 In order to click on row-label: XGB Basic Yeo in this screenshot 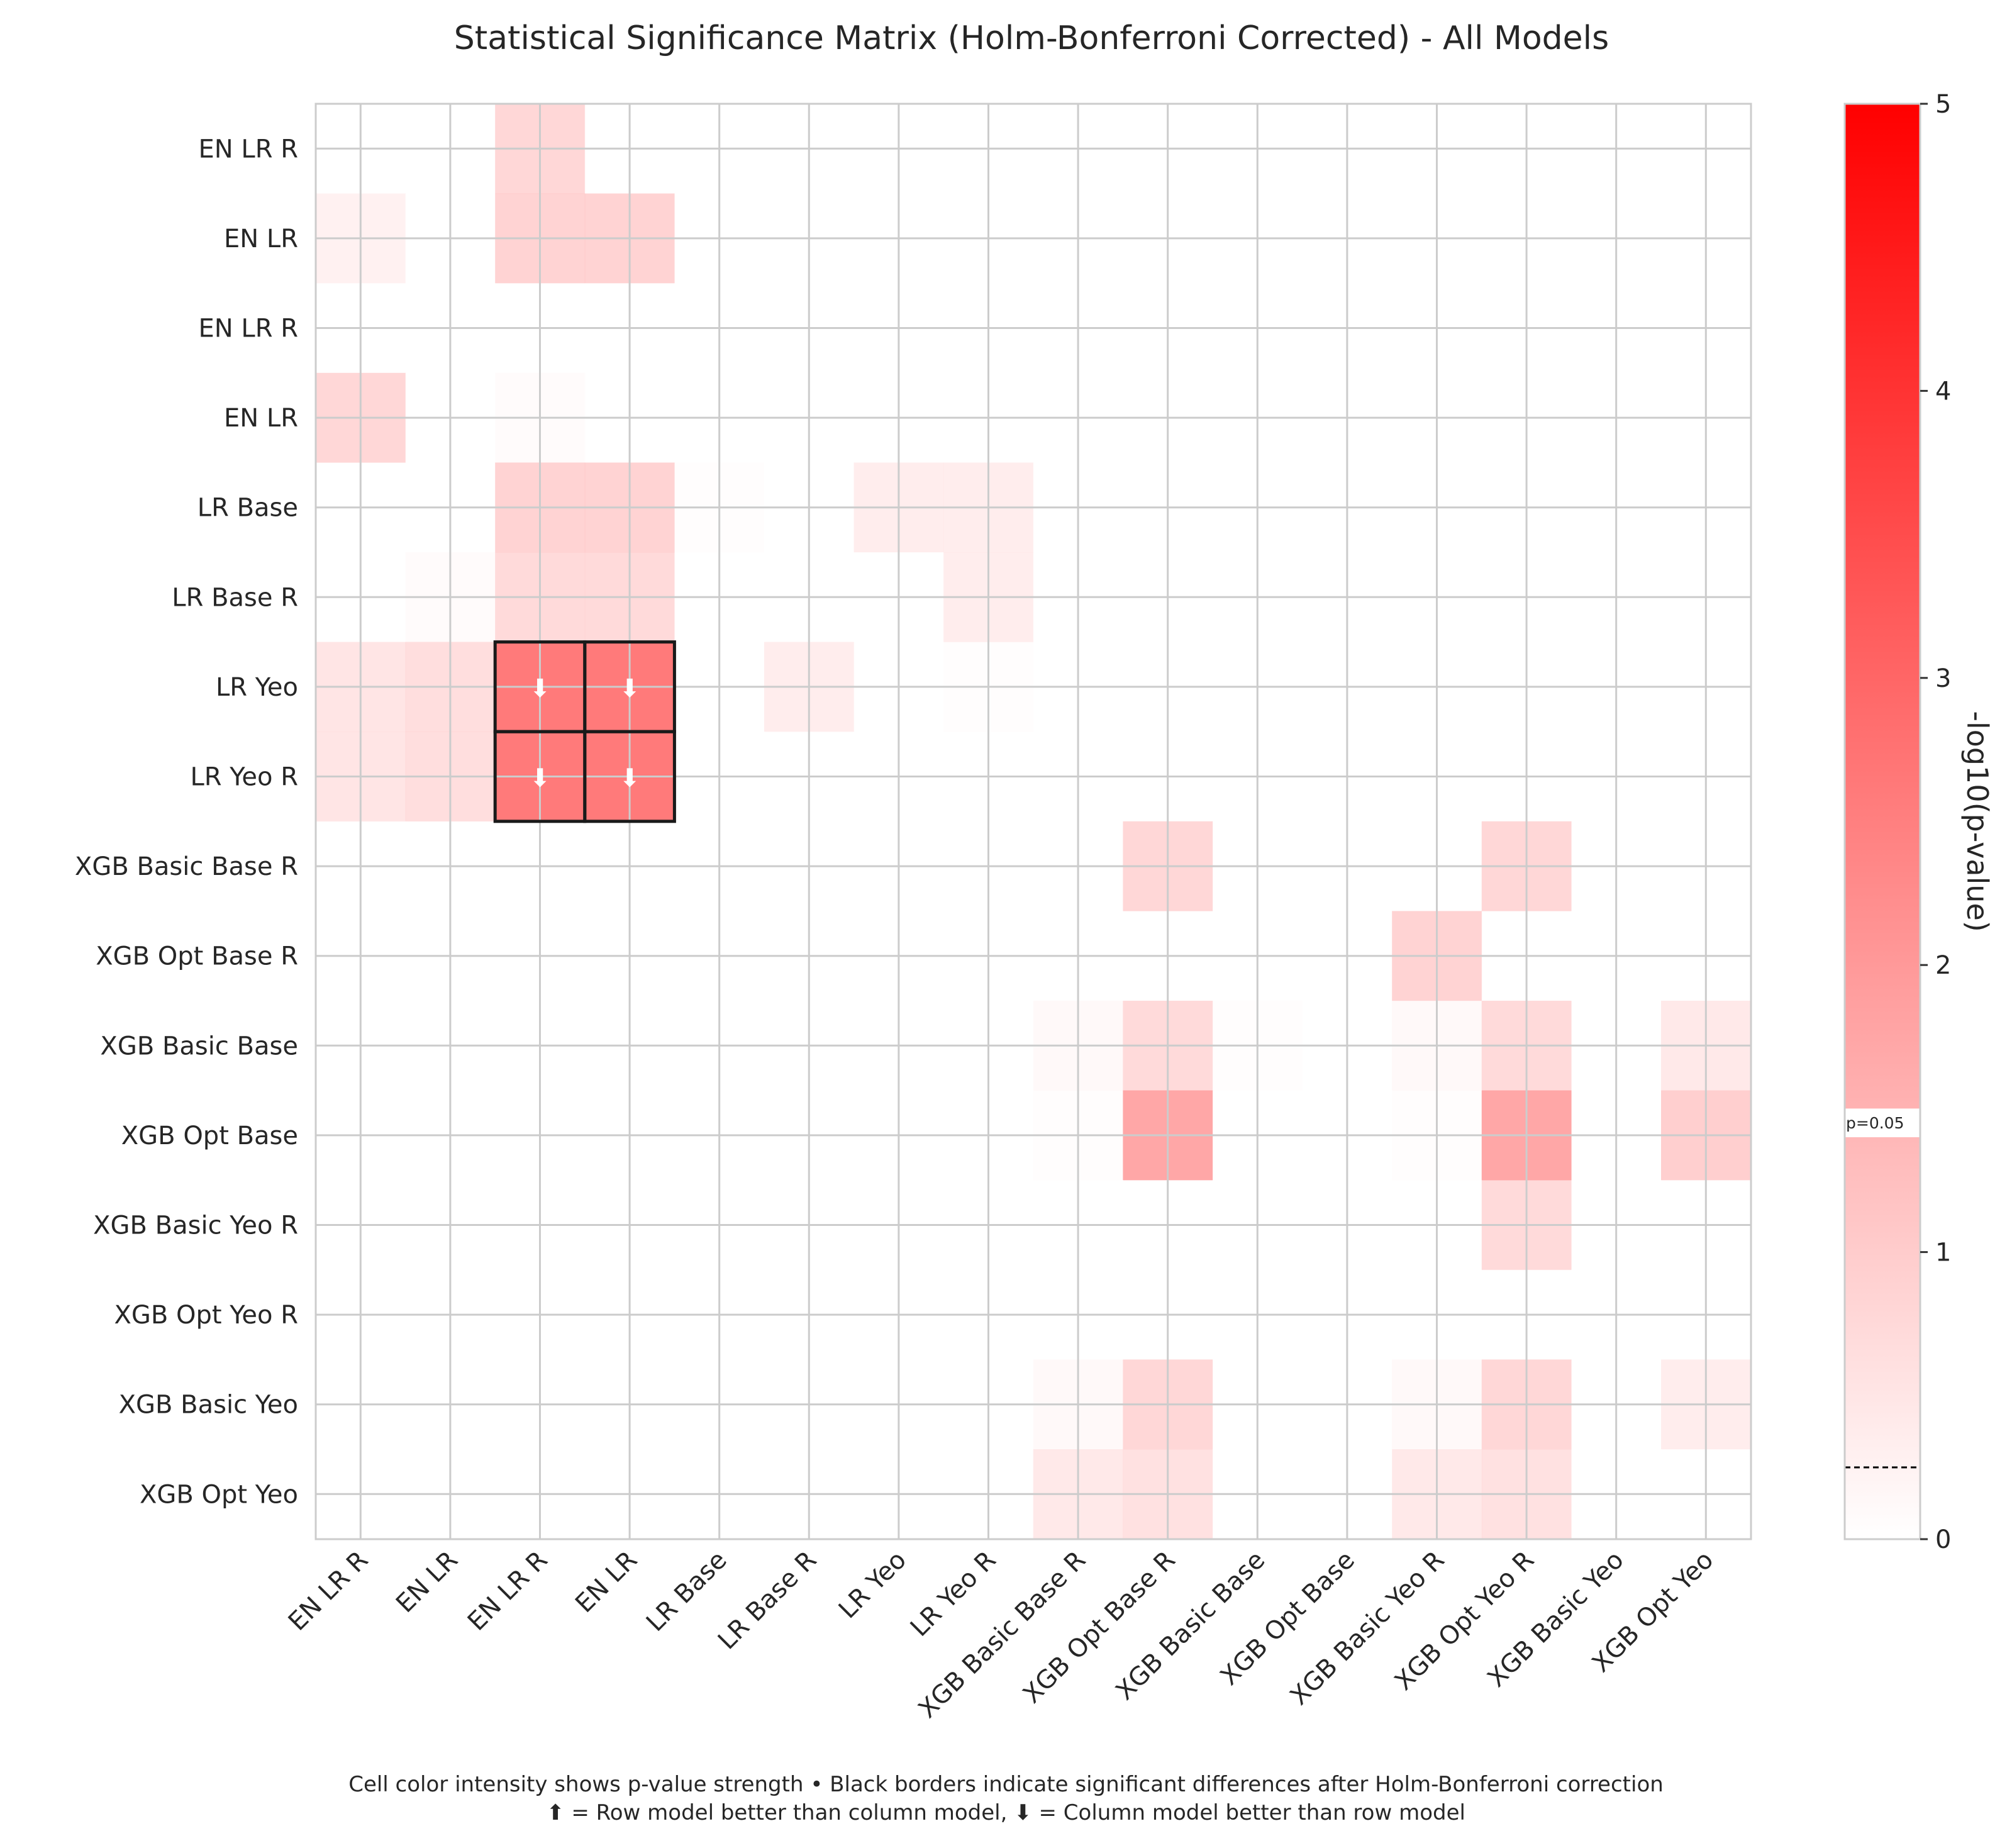, I will do `click(208, 1405)`.